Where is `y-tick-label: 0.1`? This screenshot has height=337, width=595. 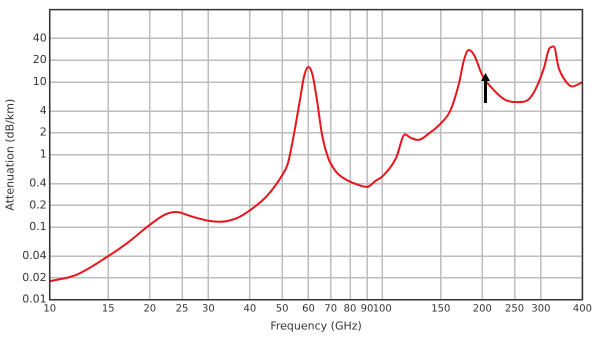 y-tick-label: 0.1 is located at coordinates (38, 227).